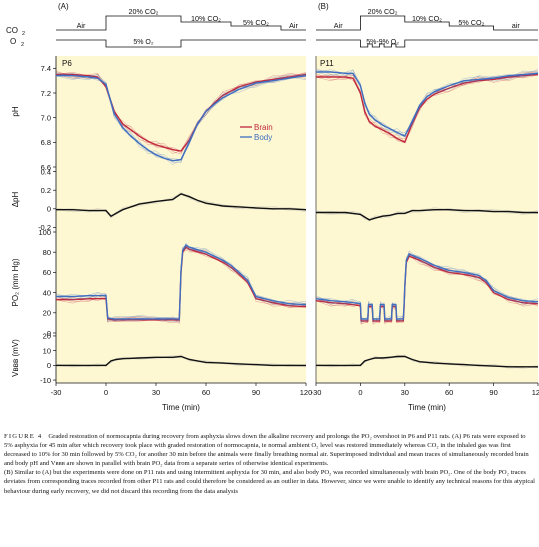  I want to click on y-tick-label: 0.4, so click(46, 171).